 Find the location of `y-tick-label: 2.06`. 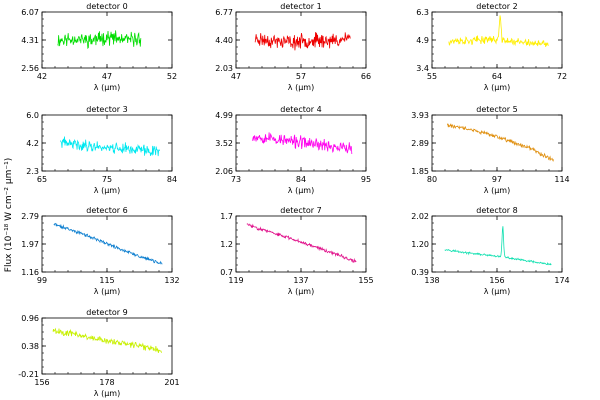

y-tick-label: 2.06 is located at coordinates (224, 171).